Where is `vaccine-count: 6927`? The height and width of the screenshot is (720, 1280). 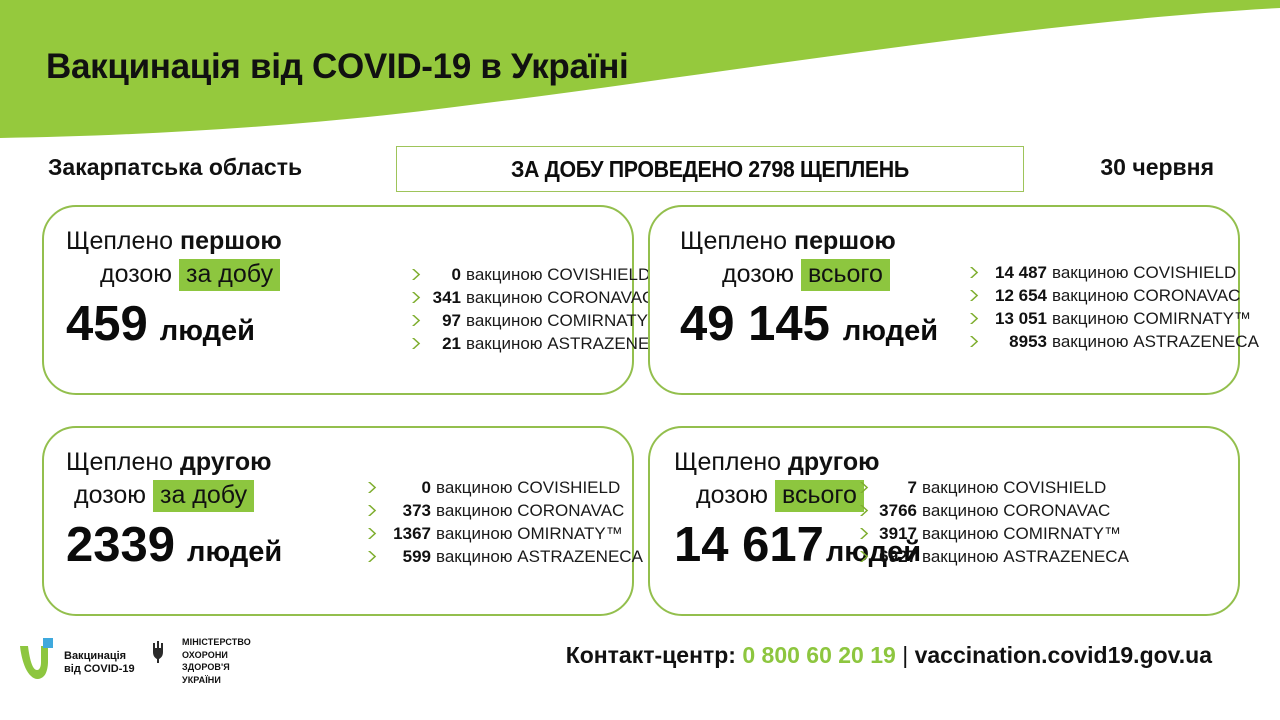 vaccine-count: 6927 is located at coordinates (898, 556).